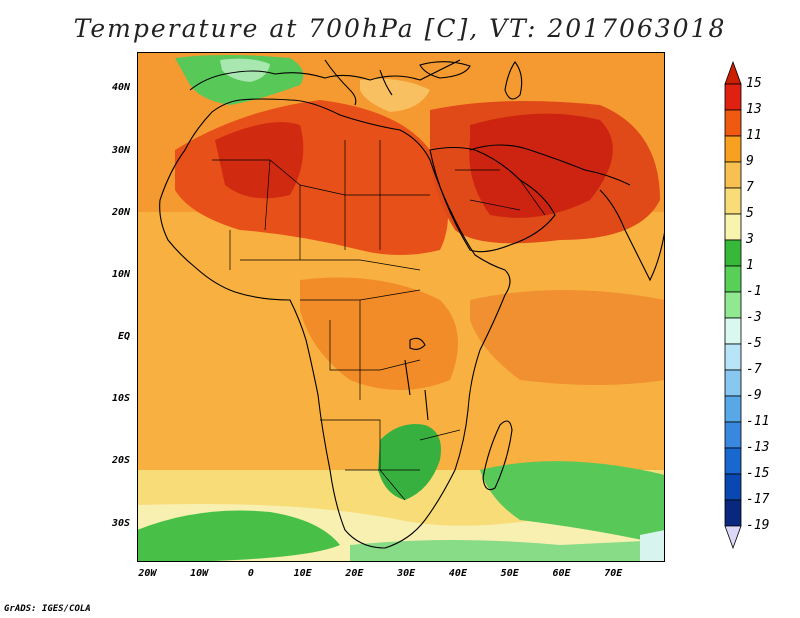  What do you see at coordinates (613, 573) in the screenshot?
I see `x-tick-label: 70E` at bounding box center [613, 573].